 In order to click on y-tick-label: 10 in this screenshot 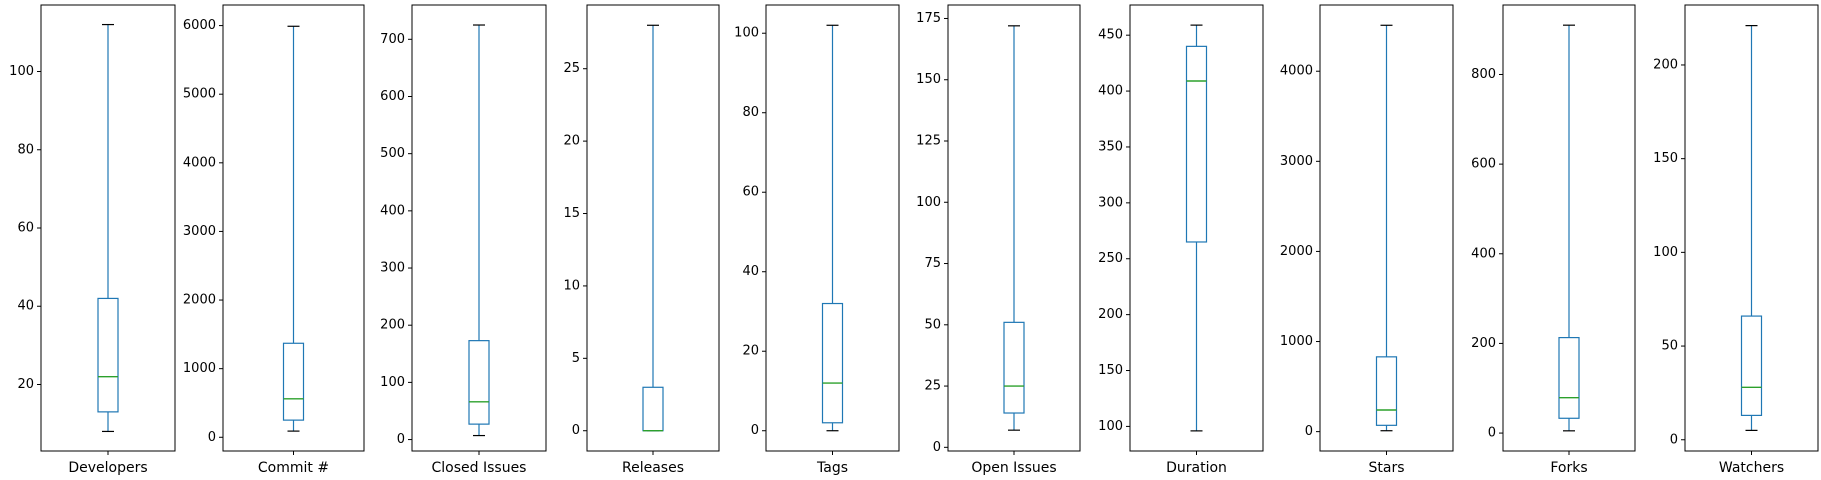, I will do `click(571, 285)`.